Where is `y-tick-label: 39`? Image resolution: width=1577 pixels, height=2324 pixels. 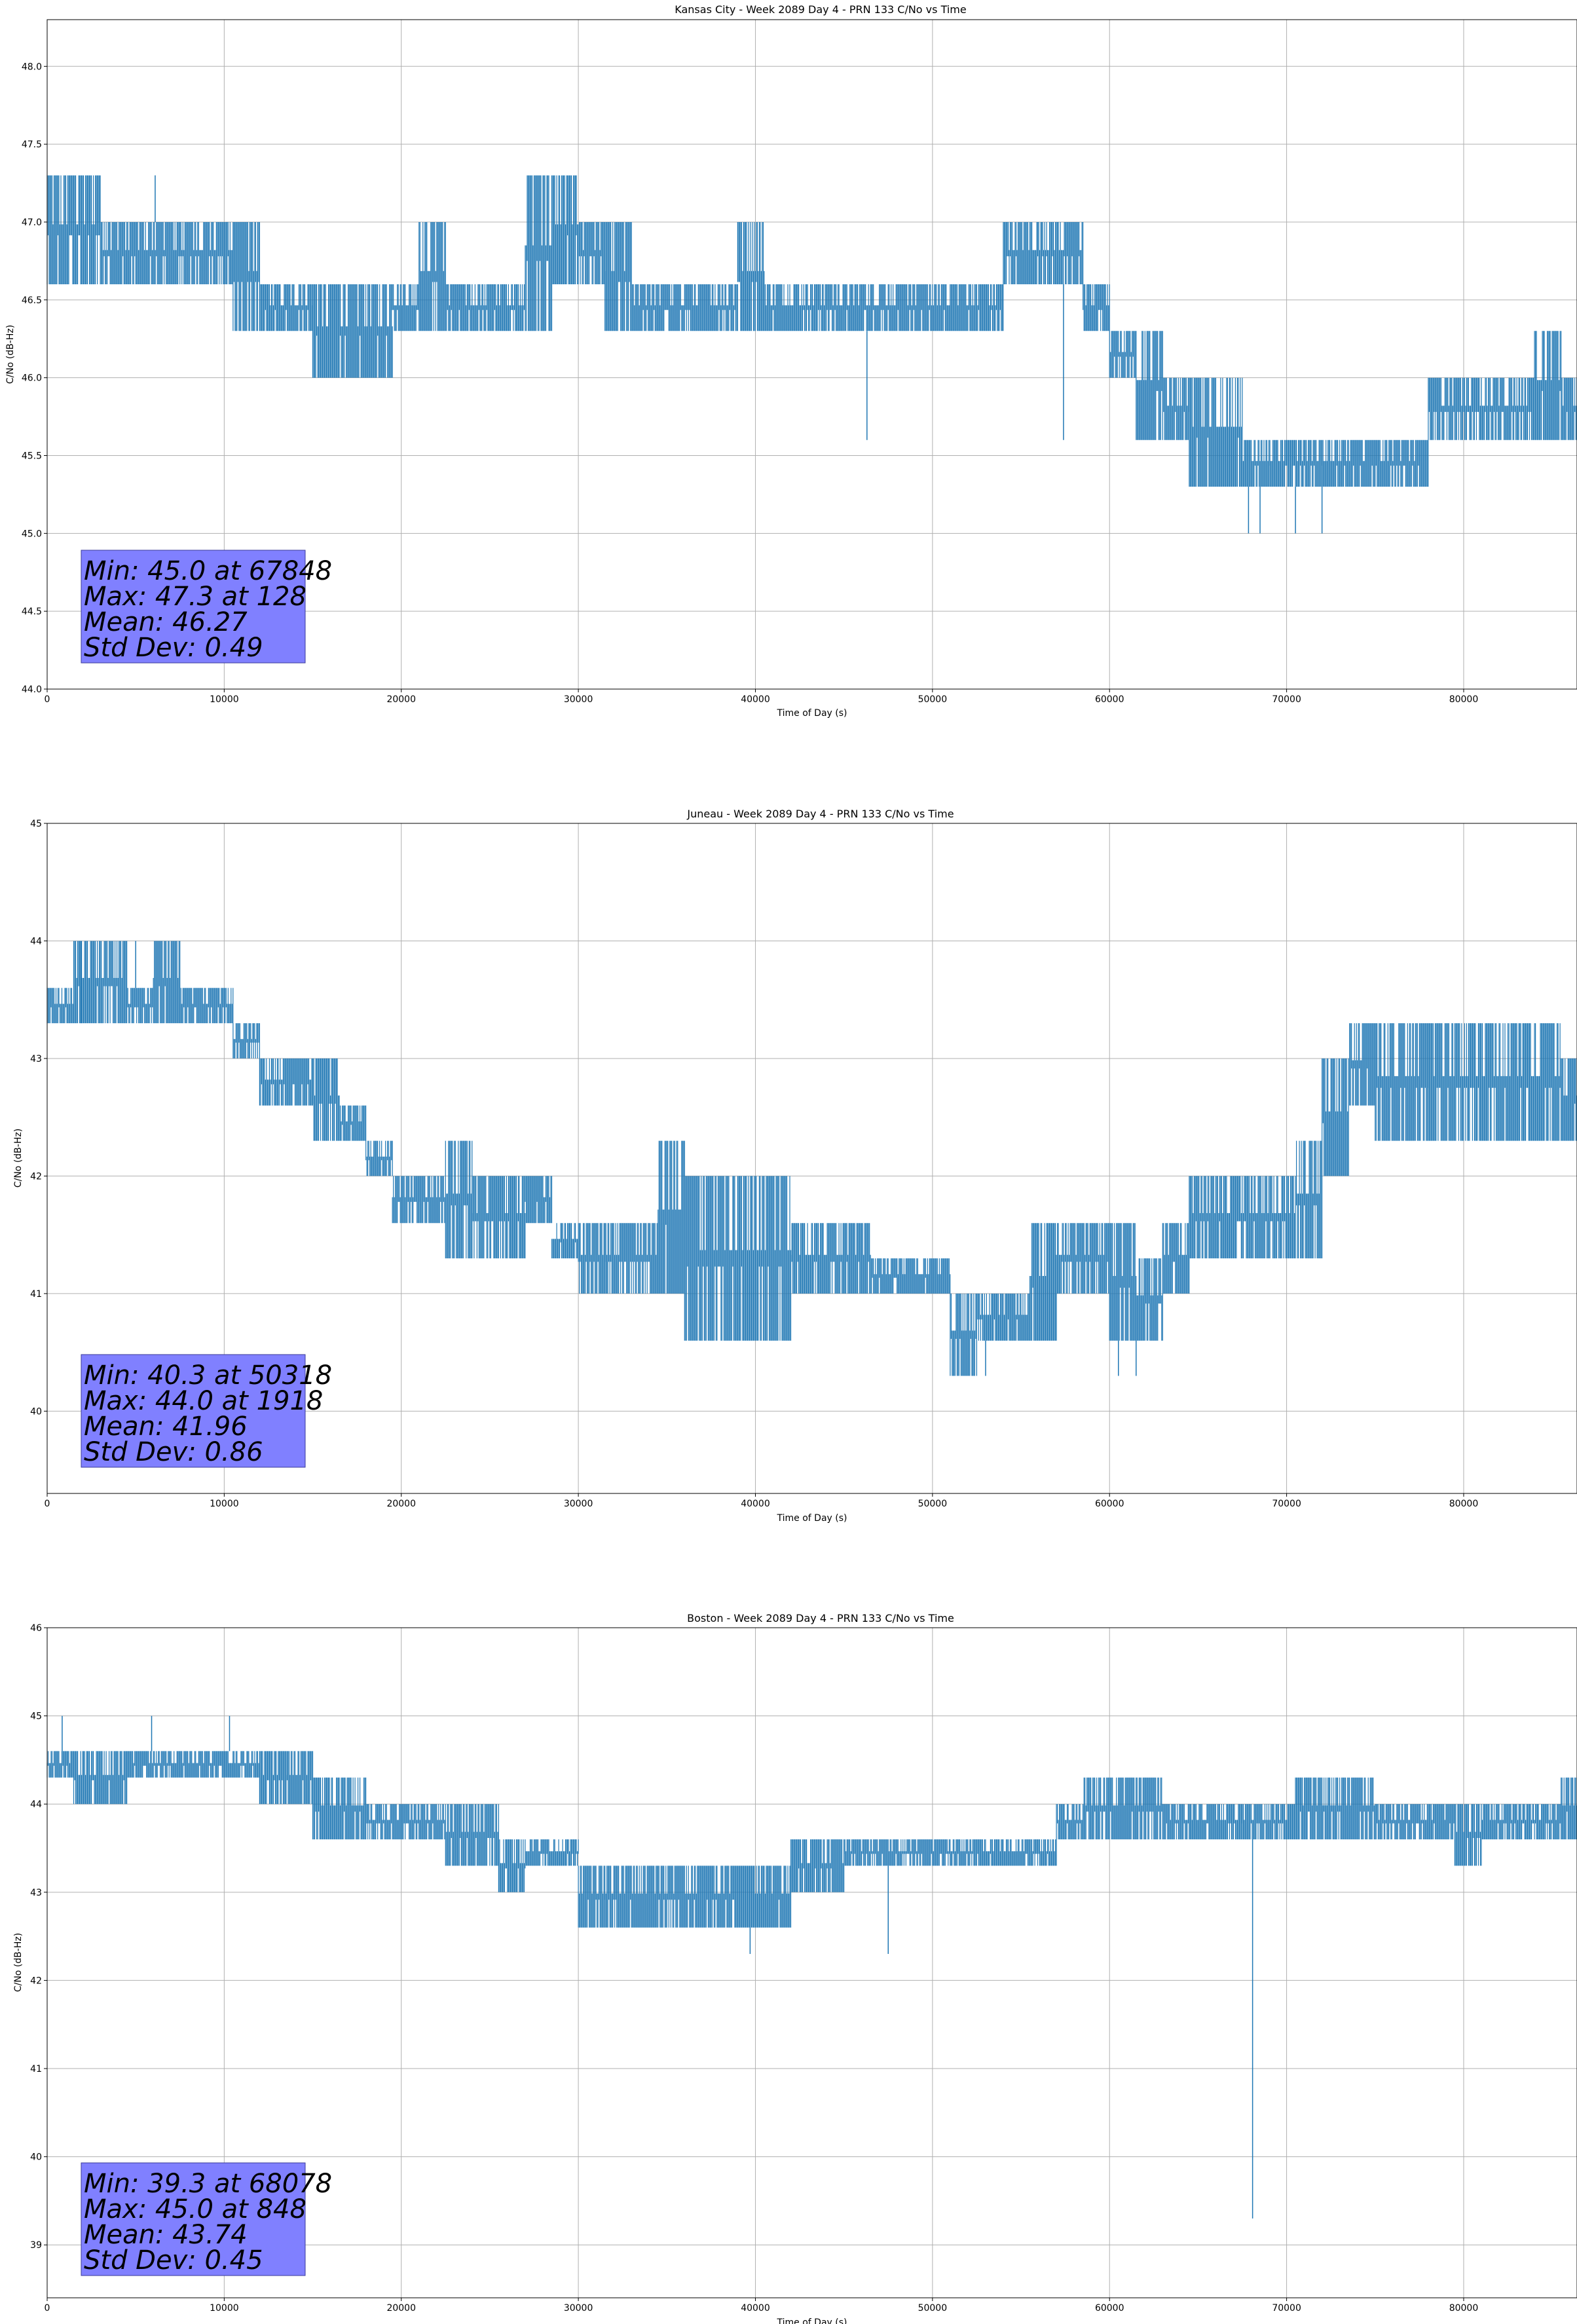 y-tick-label: 39 is located at coordinates (36, 2245).